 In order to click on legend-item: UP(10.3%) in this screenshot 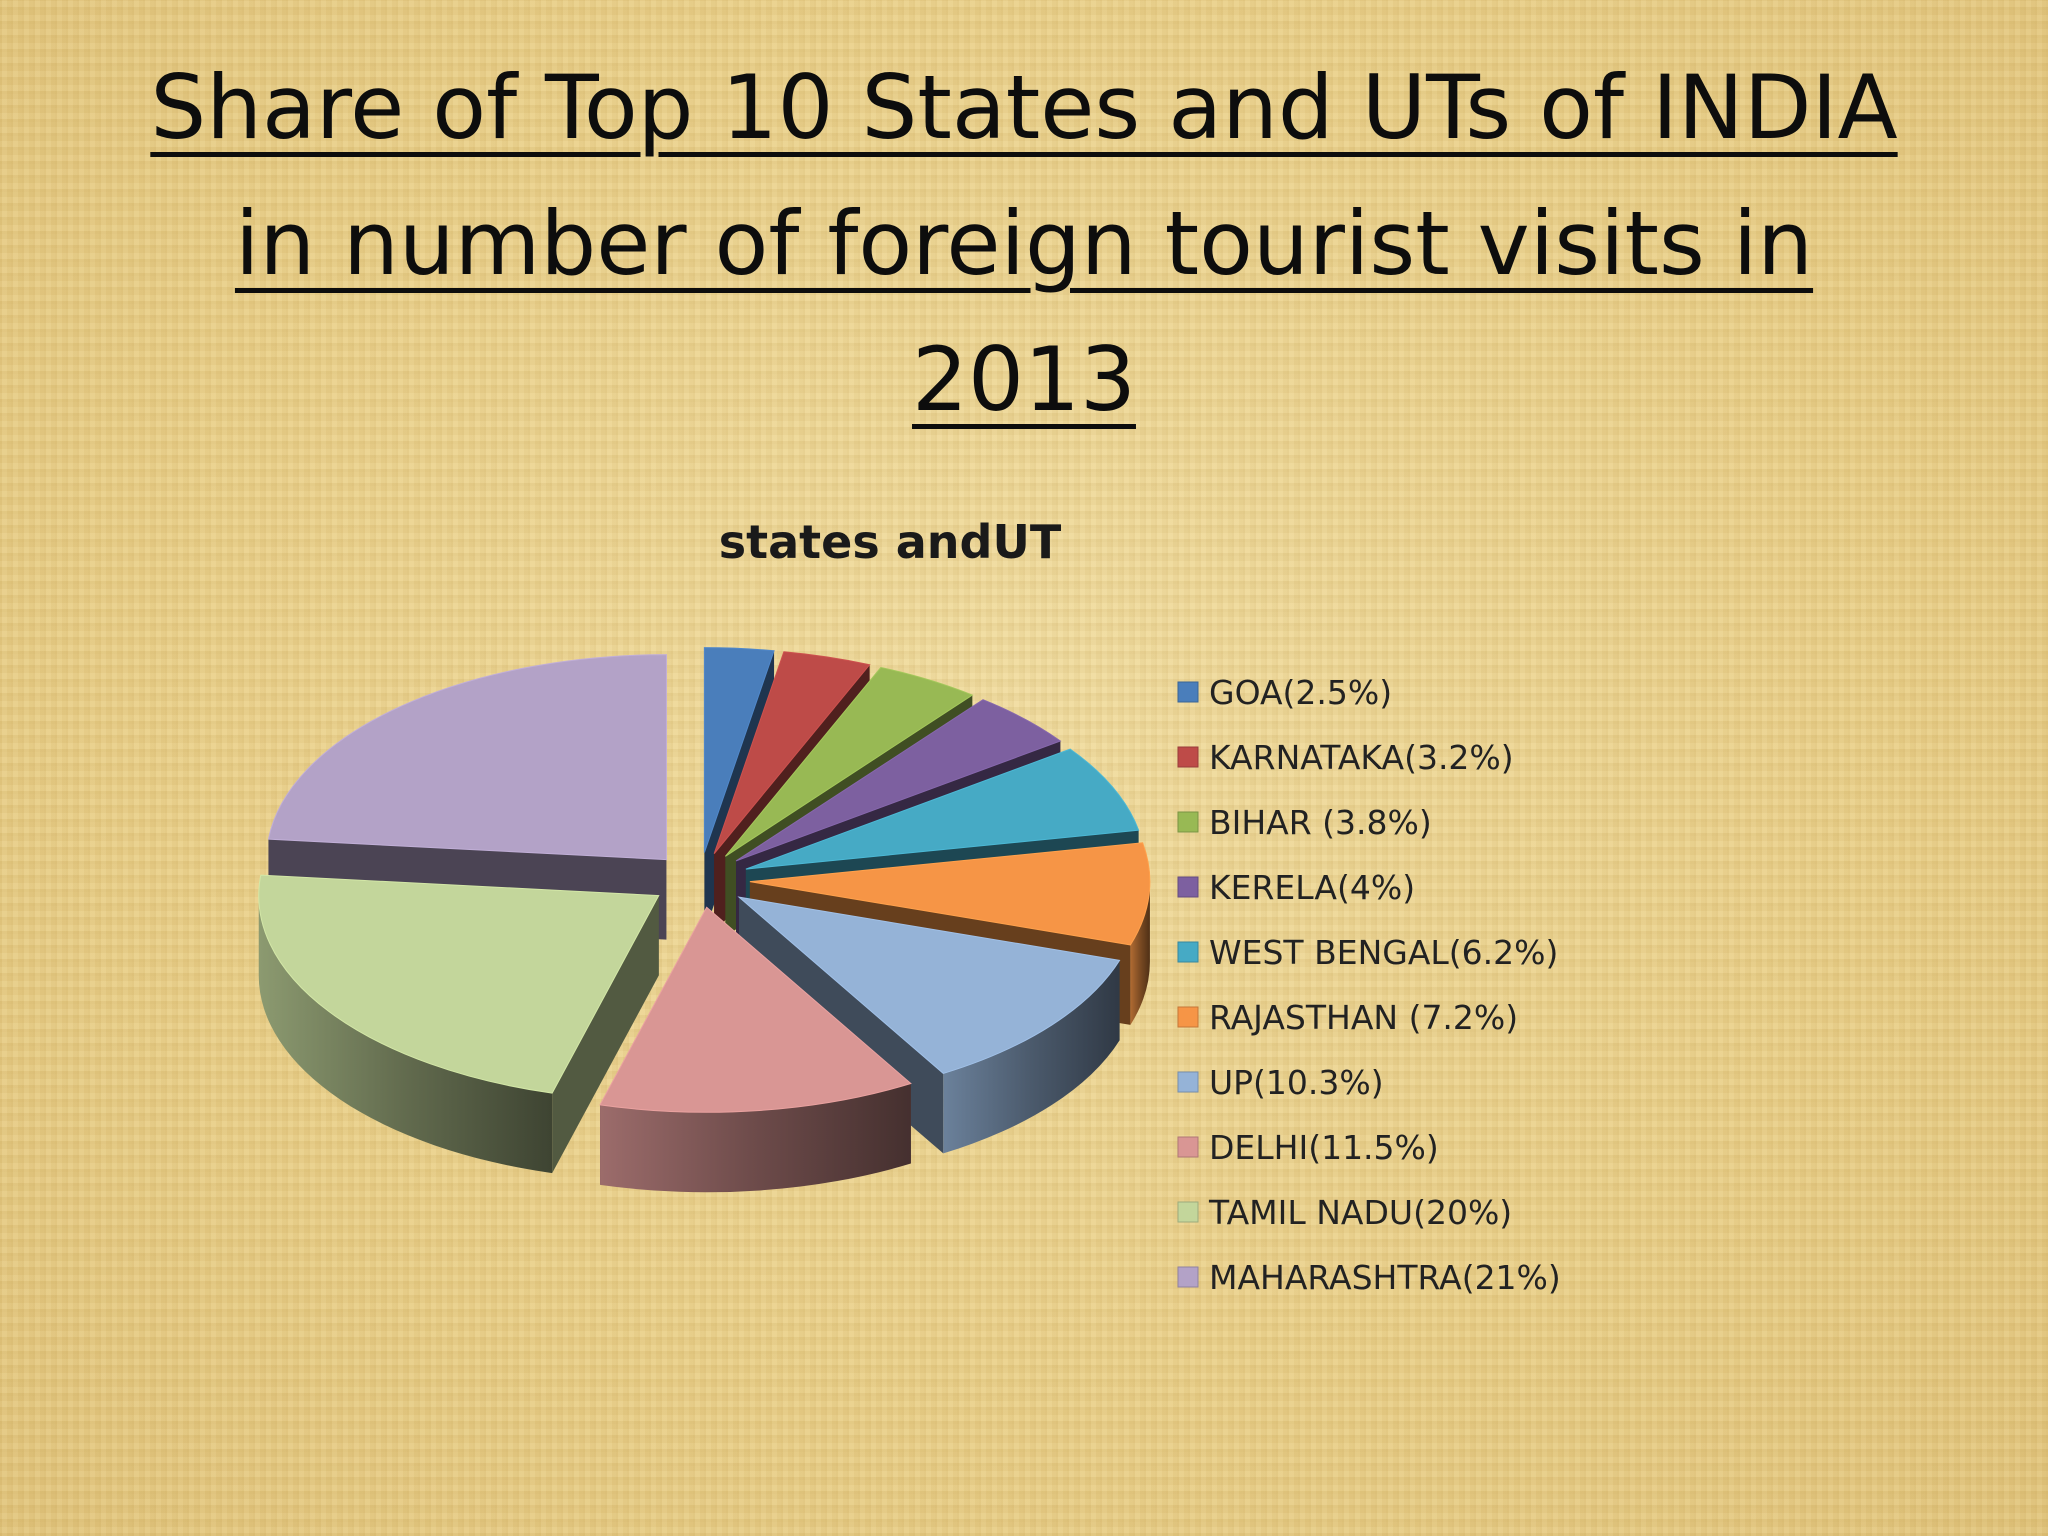, I will do `click(1280, 1082)`.